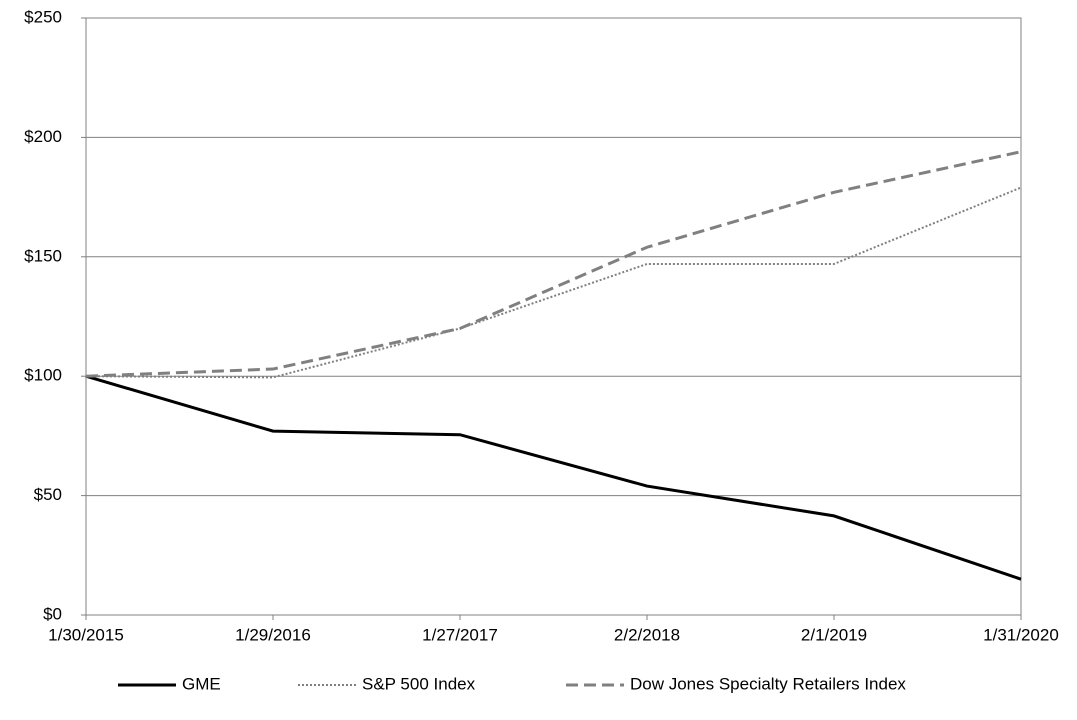 This screenshot has height=720, width=1077. What do you see at coordinates (834, 634) in the screenshot?
I see `x-tick-label: 2/1/2019` at bounding box center [834, 634].